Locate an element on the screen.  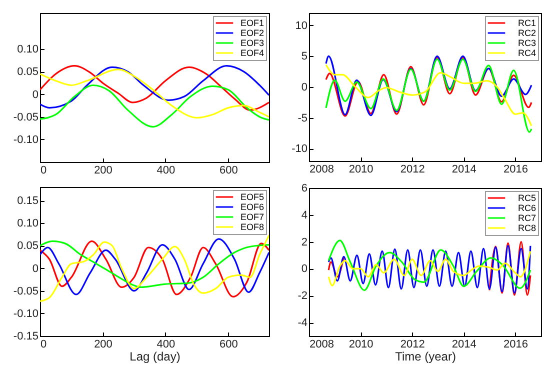
y-tick-label: -5 is located at coordinates (303, 118).